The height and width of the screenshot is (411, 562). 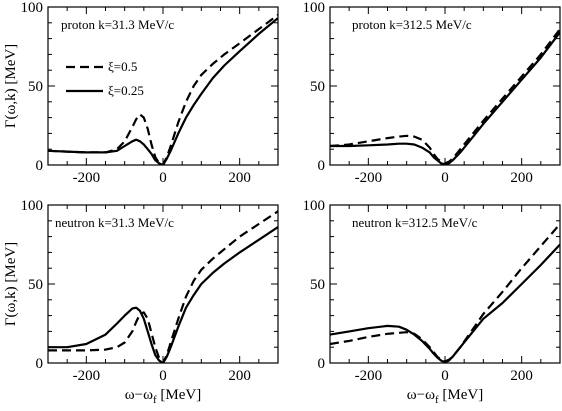 What do you see at coordinates (126, 90) in the screenshot?
I see `legend-label: ξ=0.25` at bounding box center [126, 90].